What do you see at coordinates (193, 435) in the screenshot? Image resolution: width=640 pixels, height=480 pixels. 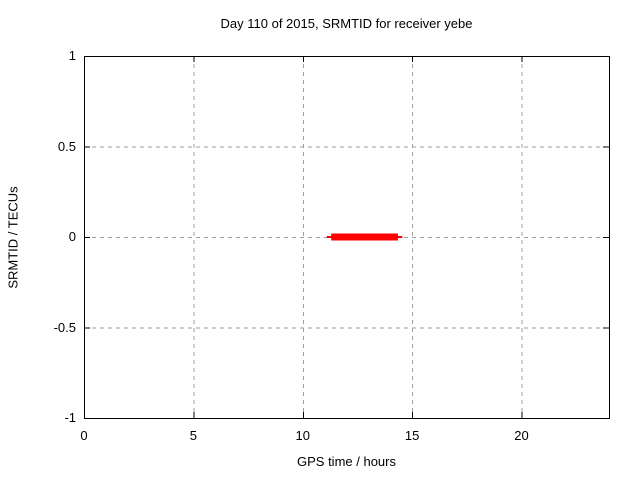 I see `x-tick-label-text: 5` at bounding box center [193, 435].